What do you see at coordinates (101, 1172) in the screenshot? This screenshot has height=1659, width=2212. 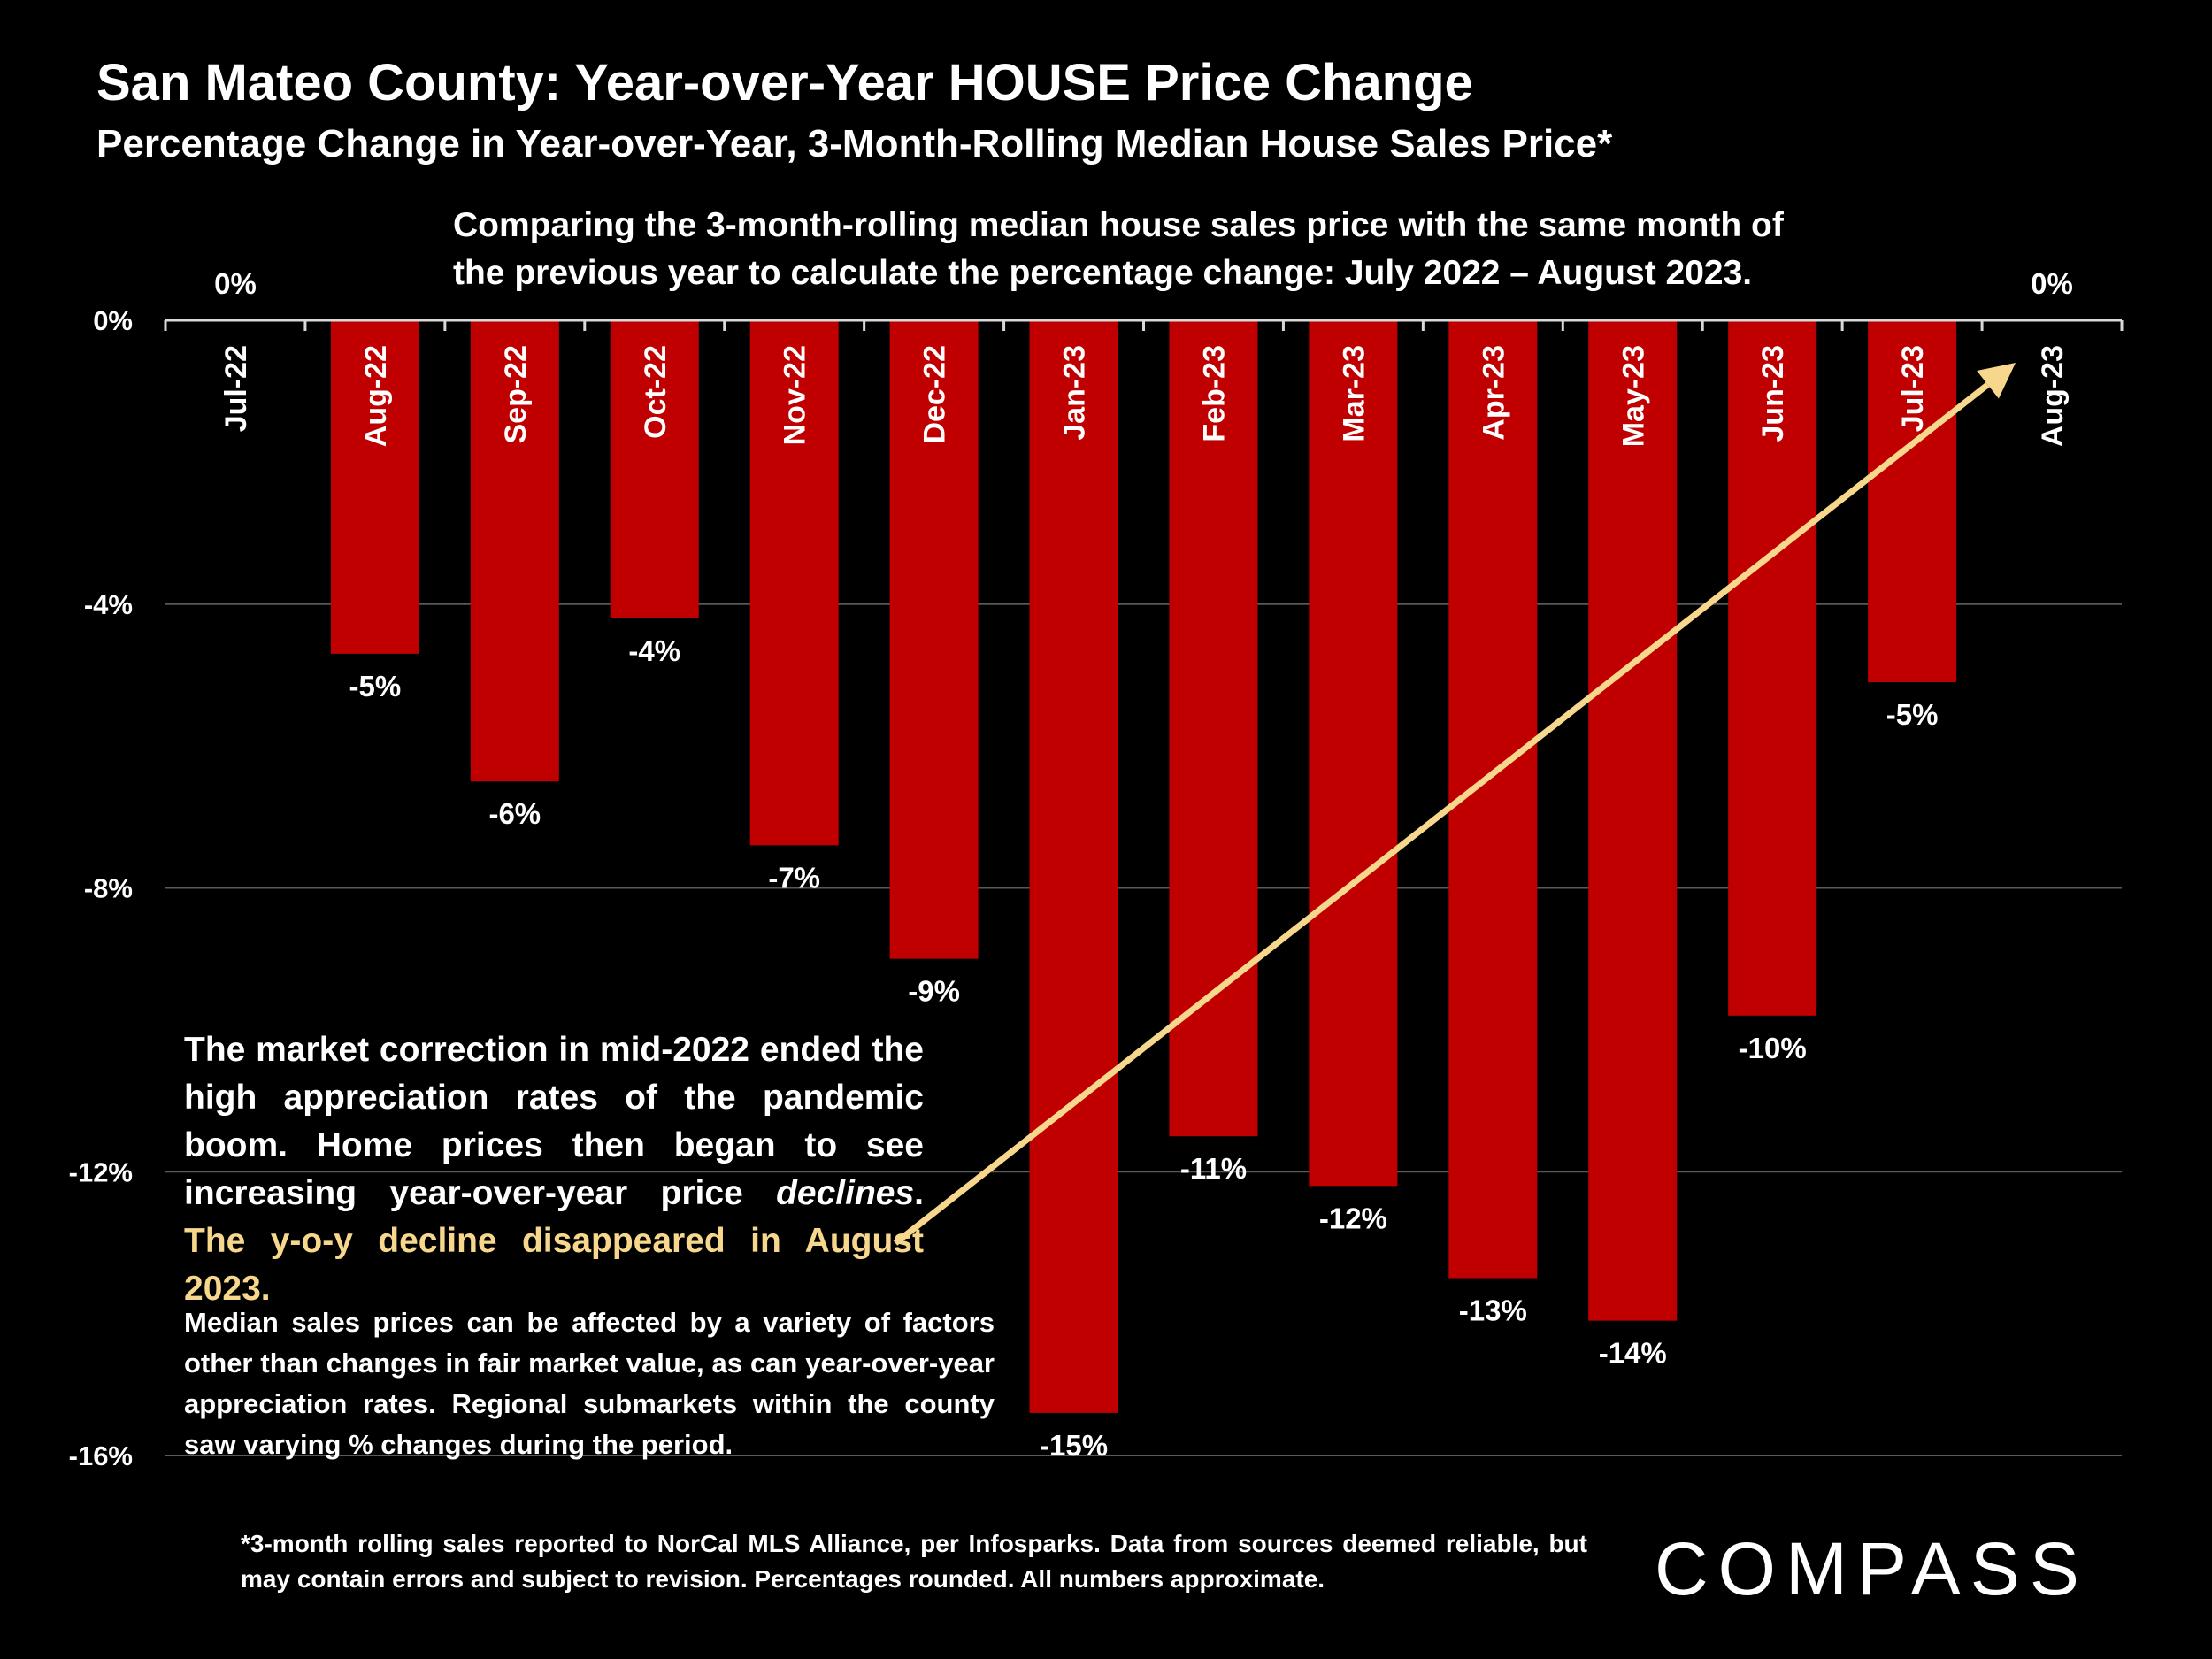 I see `y-tick-label: -12%` at bounding box center [101, 1172].